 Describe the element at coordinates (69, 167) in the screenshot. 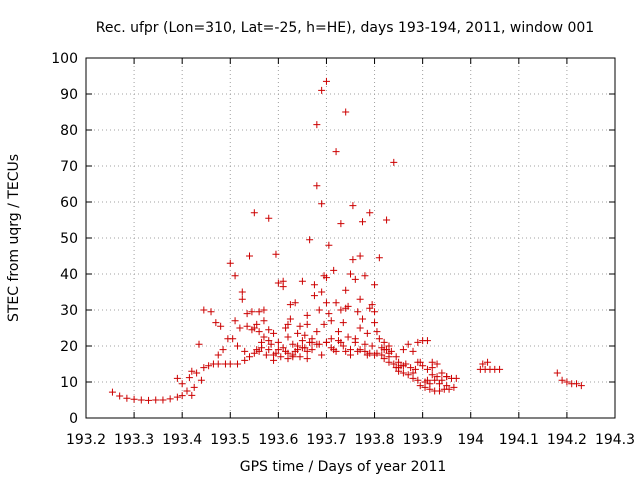

I see `y-tick-label: 70` at that location.